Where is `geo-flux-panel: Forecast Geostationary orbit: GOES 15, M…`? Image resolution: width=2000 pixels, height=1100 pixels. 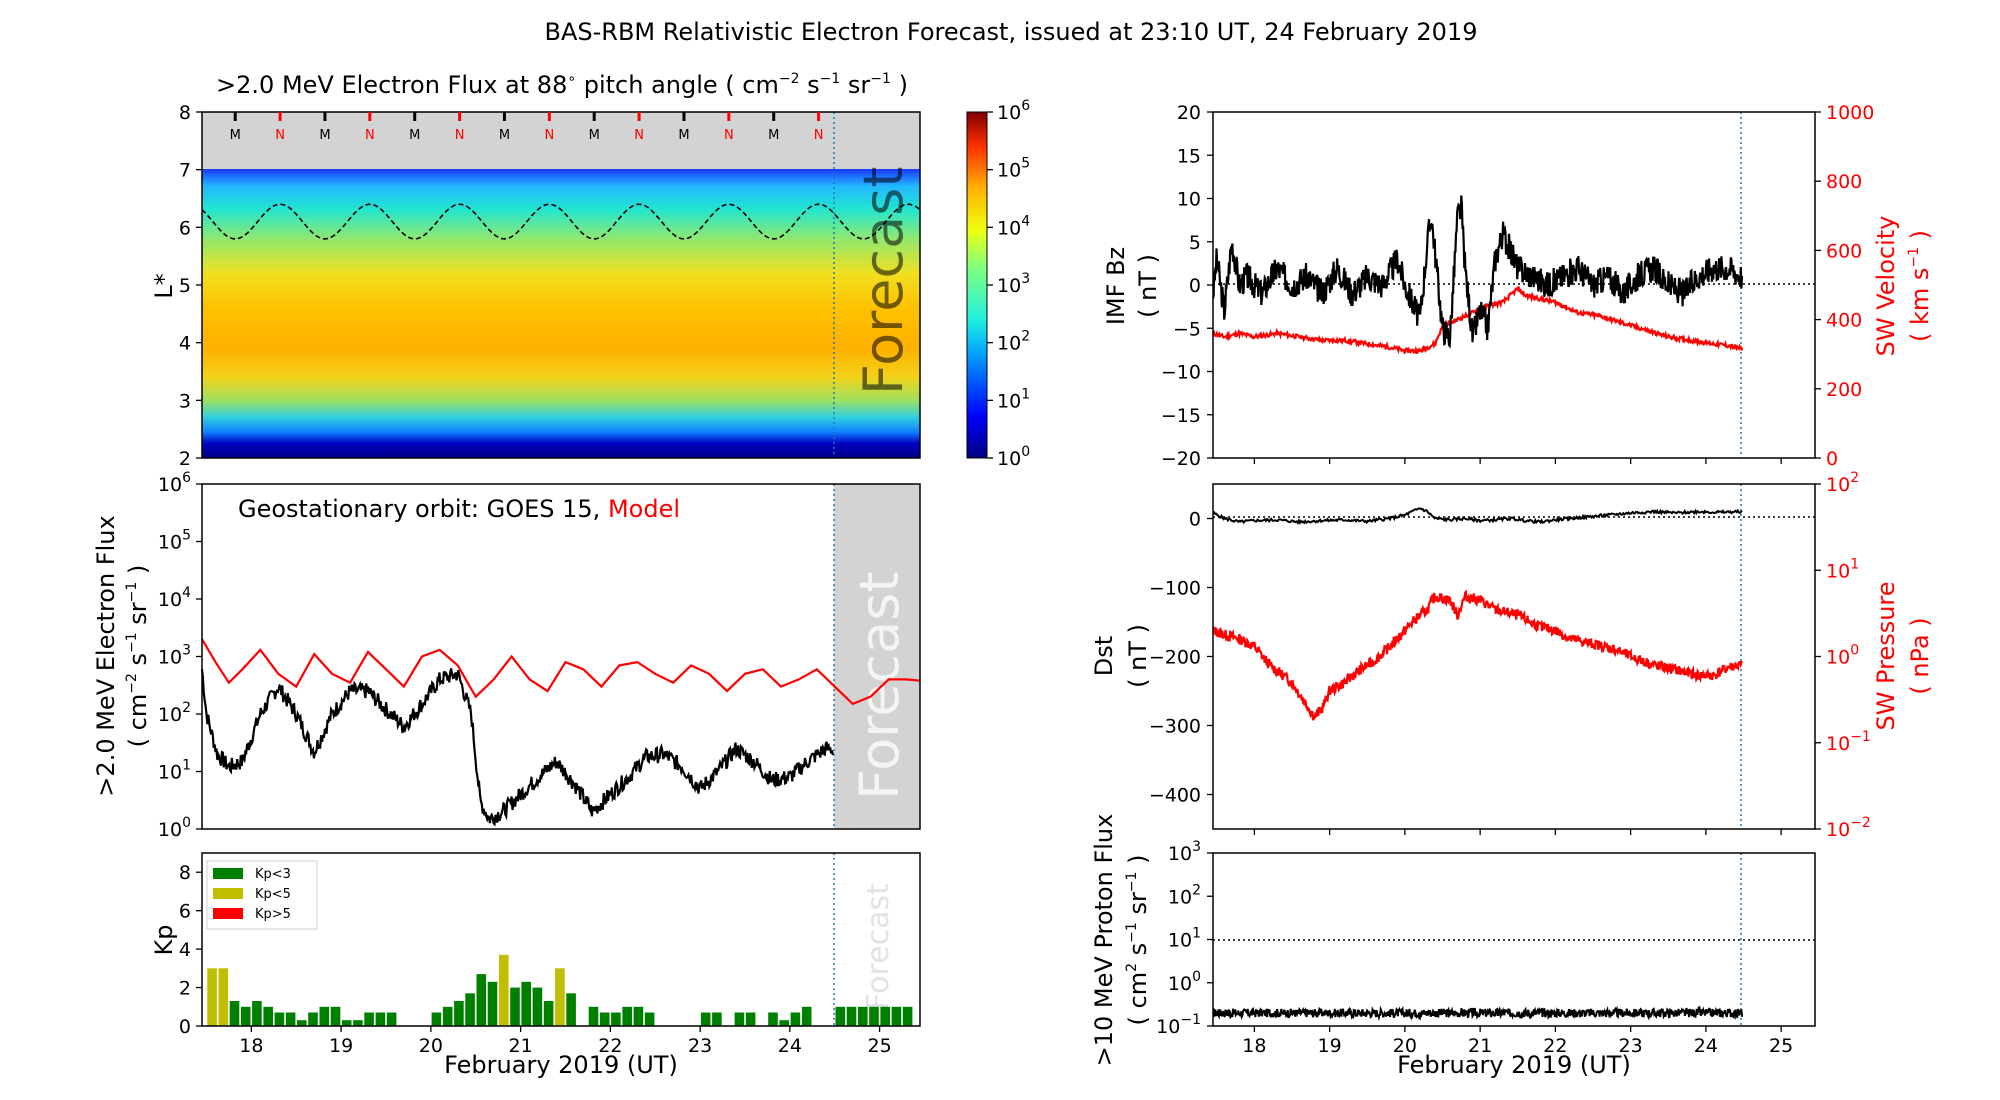 geo-flux-panel: Forecast Geostationary orbit: GOES 15, M… is located at coordinates (506, 655).